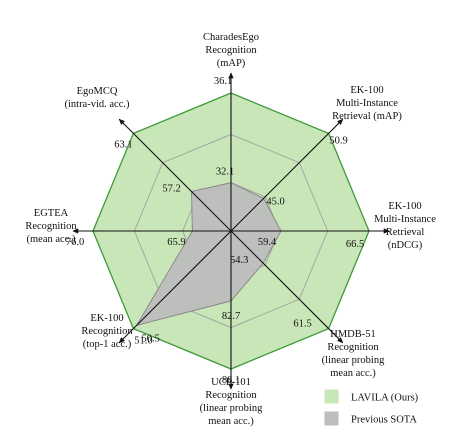 This screenshot has width=465, height=442. What do you see at coordinates (384, 420) in the screenshot?
I see `legend-label-sota: Previous SOTA` at bounding box center [384, 420].